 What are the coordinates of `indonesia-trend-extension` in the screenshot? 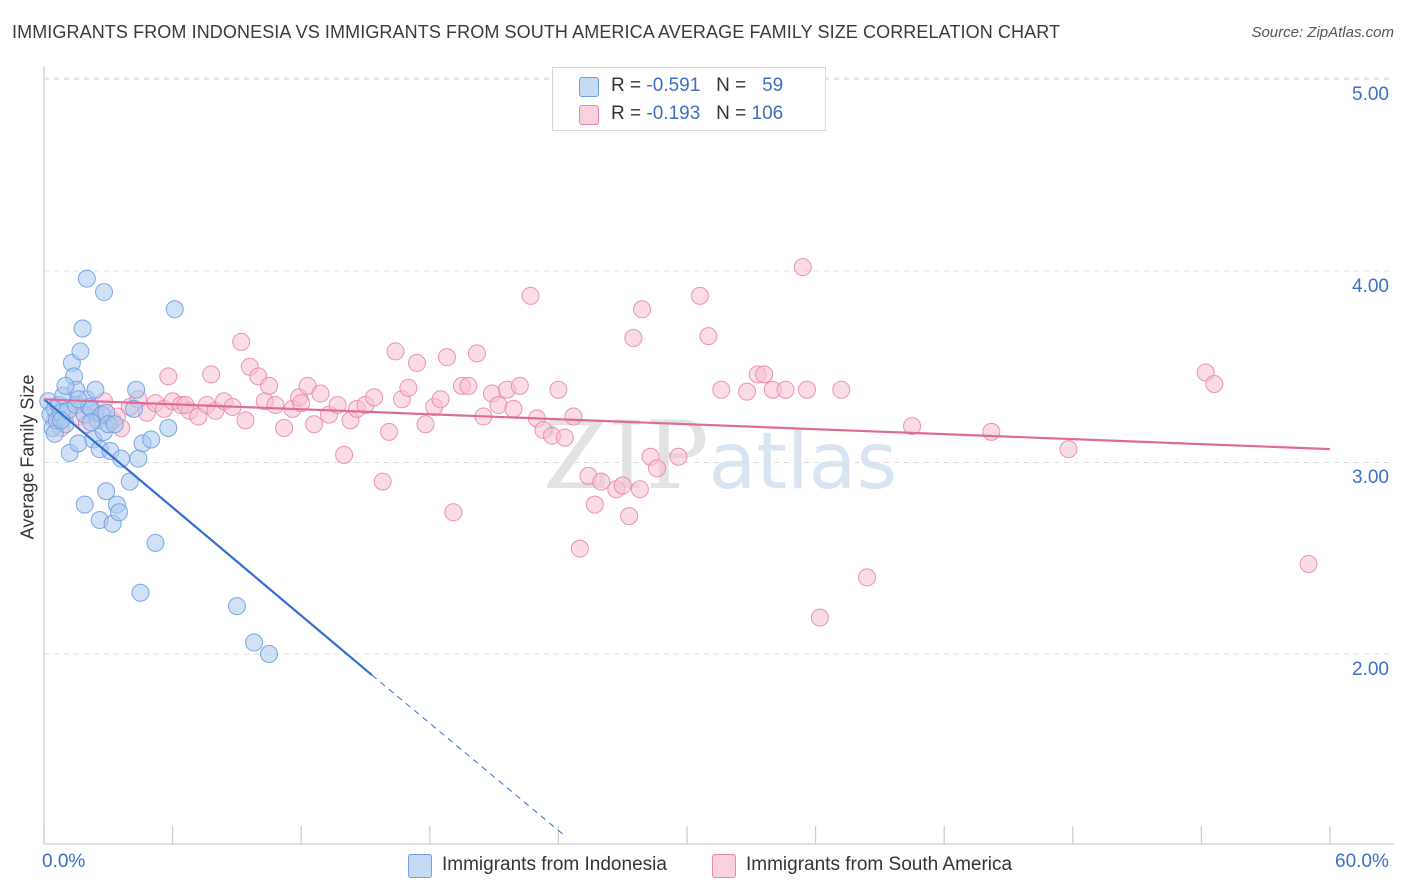 It's located at (467, 754).